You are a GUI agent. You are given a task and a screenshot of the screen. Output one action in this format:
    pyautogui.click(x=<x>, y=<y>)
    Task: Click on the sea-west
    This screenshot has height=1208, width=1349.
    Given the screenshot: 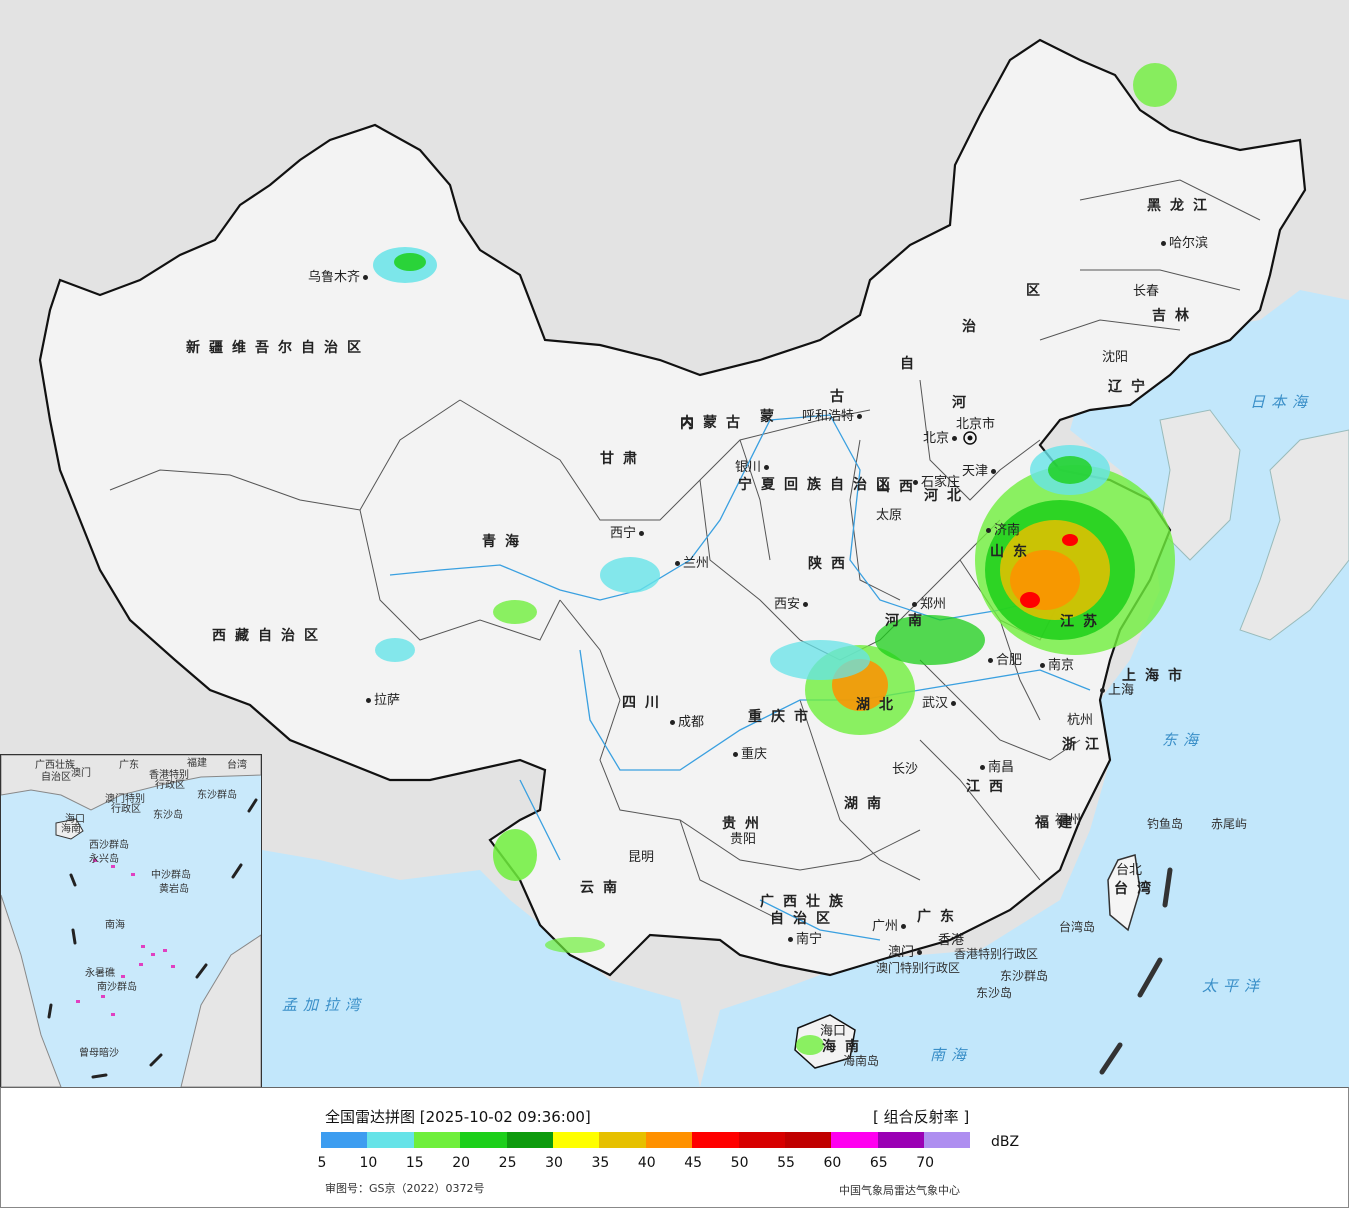 What is the action you would take?
    pyautogui.click(x=481, y=968)
    